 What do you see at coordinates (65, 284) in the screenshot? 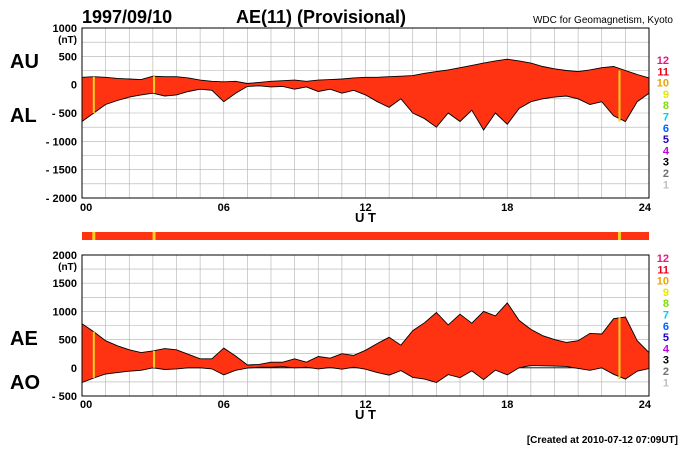
I see `y-tick-label: 1500` at bounding box center [65, 284].